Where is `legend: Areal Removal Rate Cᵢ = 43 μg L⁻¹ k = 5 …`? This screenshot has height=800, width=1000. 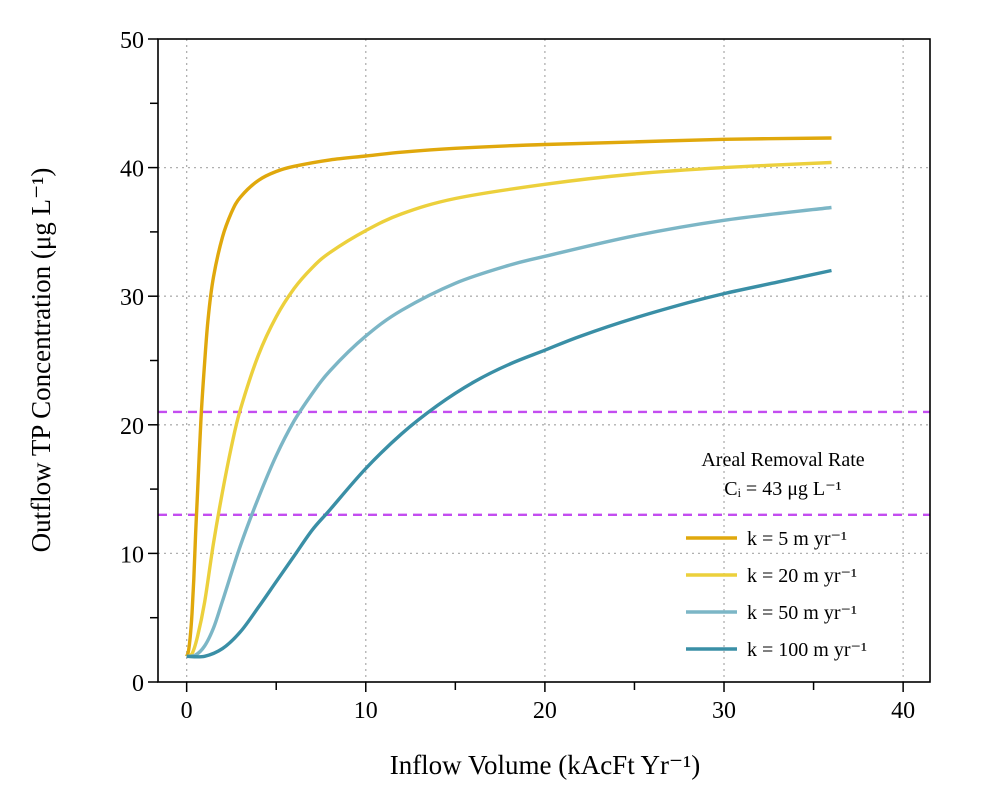 legend: Areal Removal Rate Cᵢ = 43 μg L⁻¹ k = 5 … is located at coordinates (776, 555).